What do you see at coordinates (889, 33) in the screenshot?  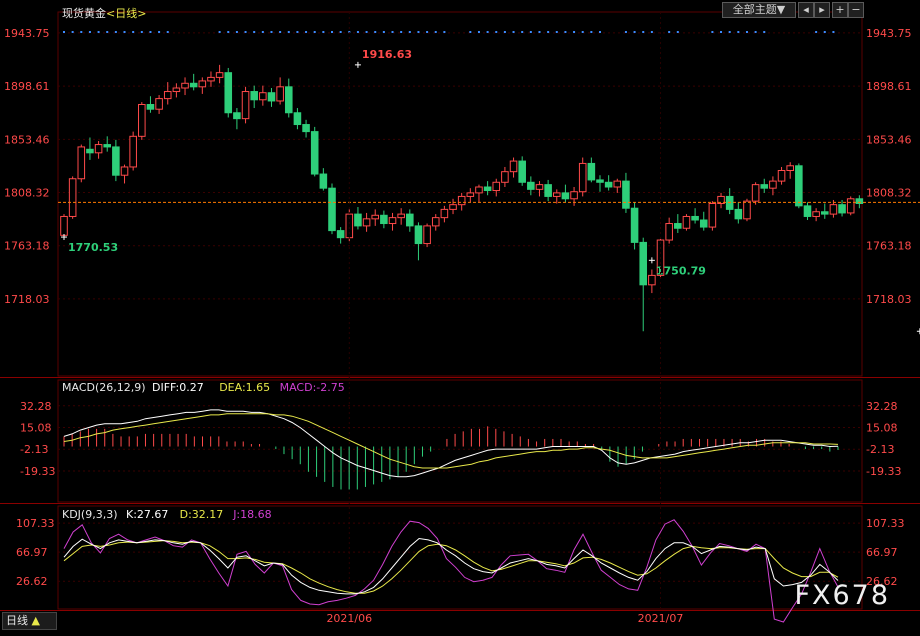 I see `price-axis-tick-right: 1943.75` at bounding box center [889, 33].